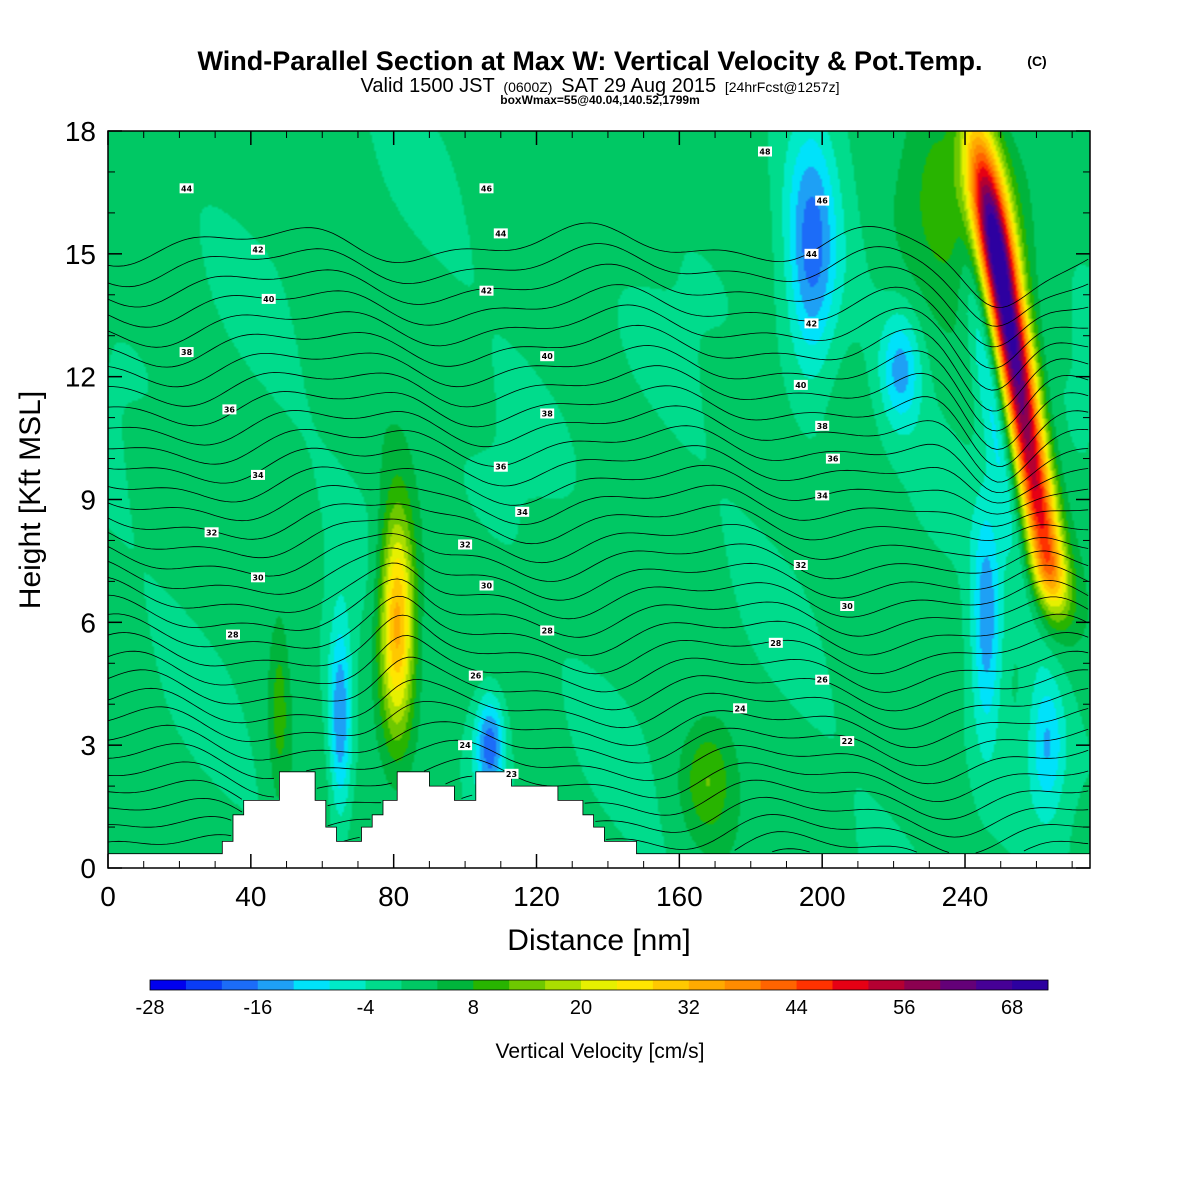 Image resolution: width=1200 pixels, height=1200 pixels. What do you see at coordinates (257, 1008) in the screenshot?
I see `colorbar-tick-label: -16` at bounding box center [257, 1008].